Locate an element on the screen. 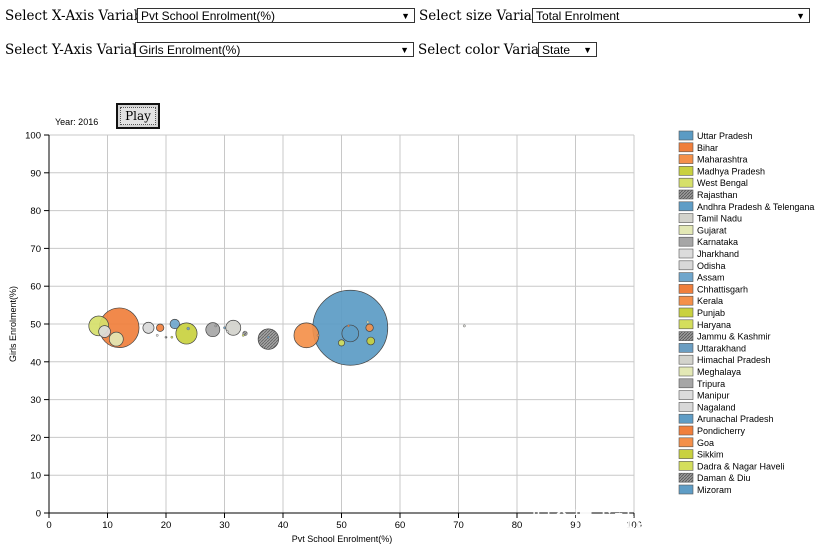 Image resolution: width=832 pixels, height=550 pixels. x-tick-label: 50 is located at coordinates (341, 525).